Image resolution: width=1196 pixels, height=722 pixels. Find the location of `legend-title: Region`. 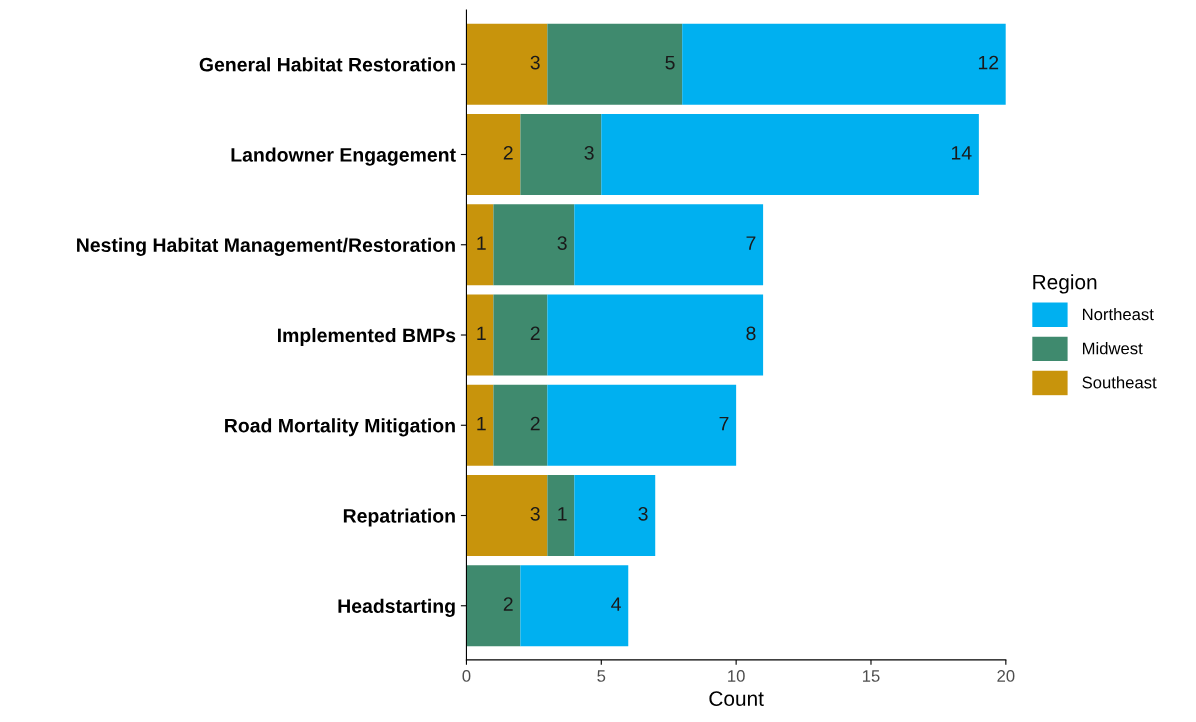

legend-title: Region is located at coordinates (1065, 284).